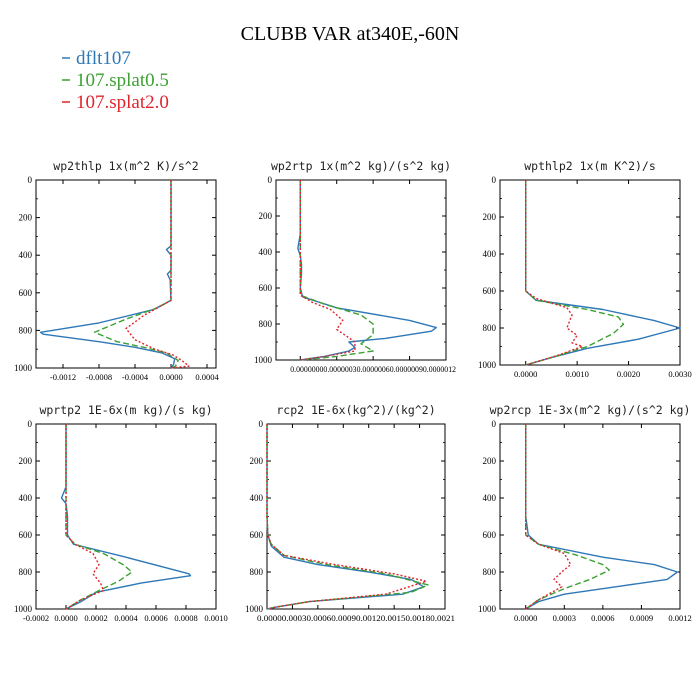  Describe the element at coordinates (99, 377) in the screenshot. I see `x-tick-label: -0.0008` at that location.